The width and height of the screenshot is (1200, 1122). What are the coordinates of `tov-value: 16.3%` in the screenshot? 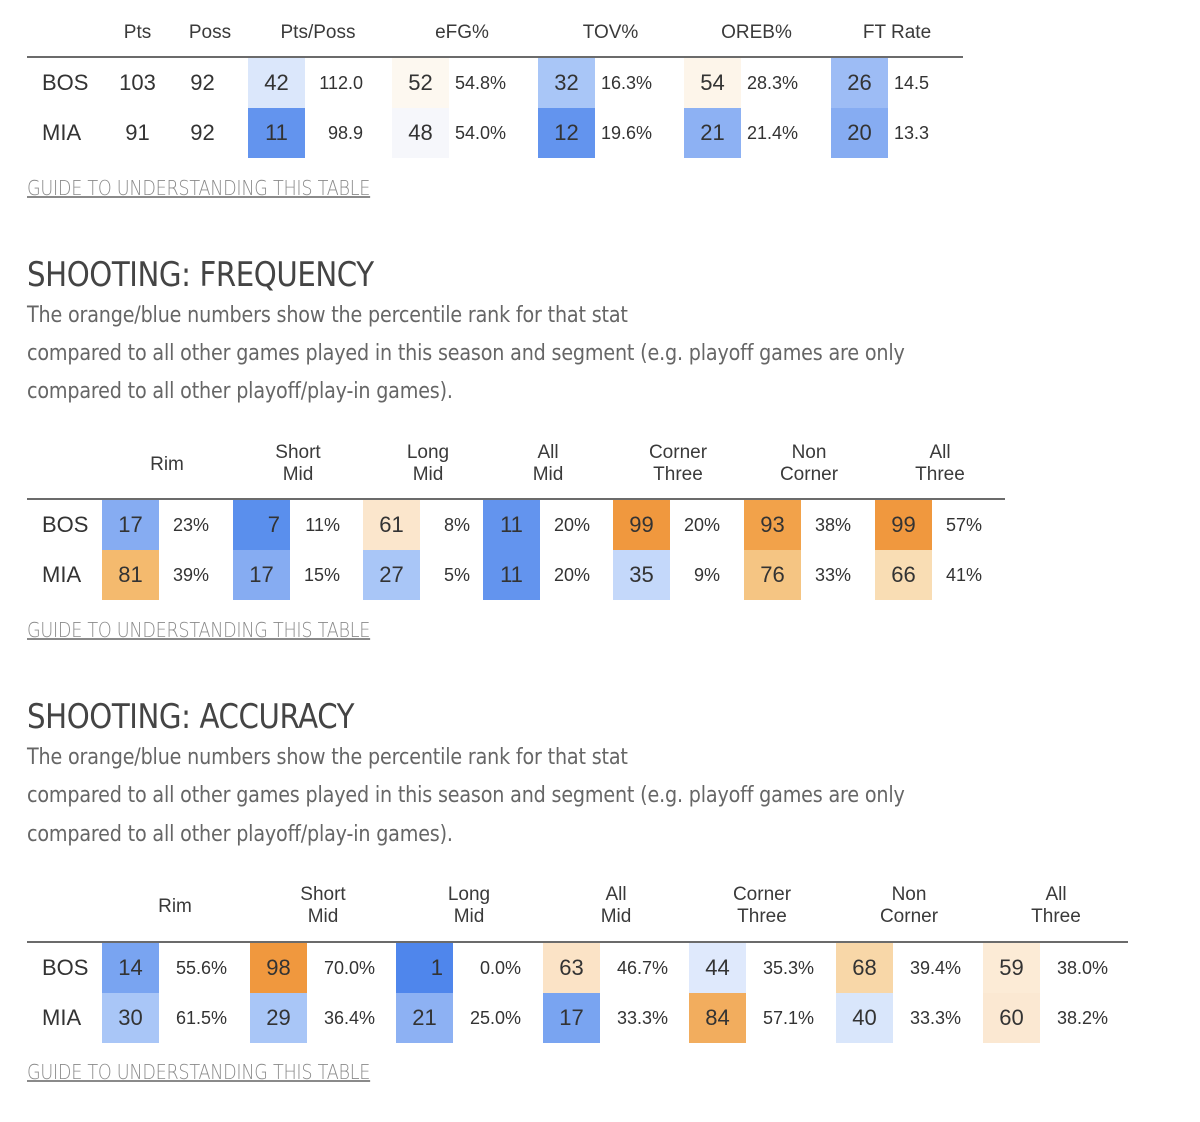 It's located at (627, 83).